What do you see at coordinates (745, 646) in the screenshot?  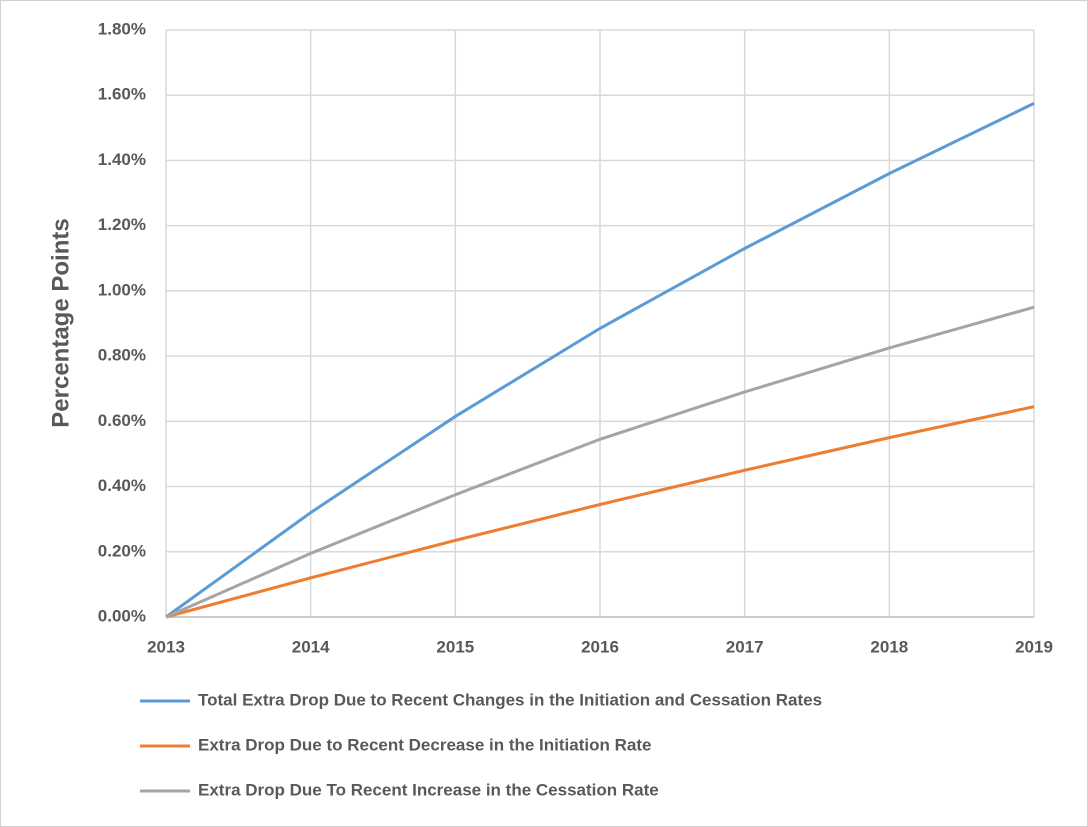 I see `x-tick-label: 2017` at bounding box center [745, 646].